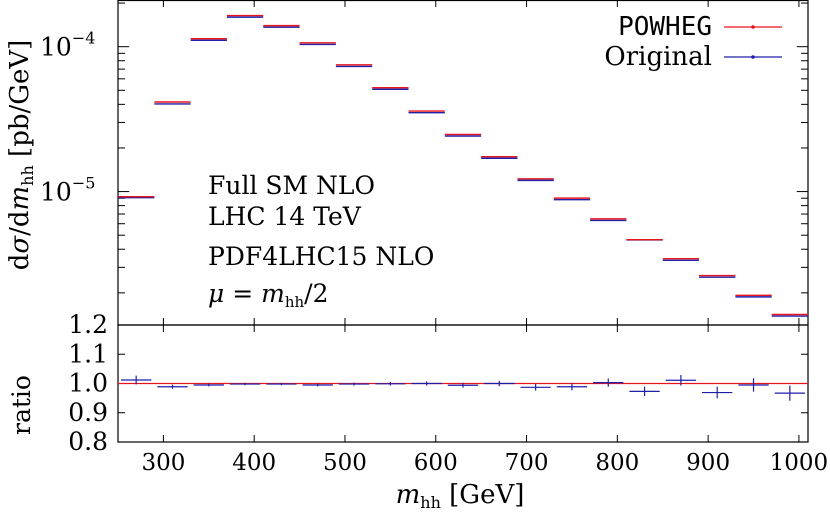  I want to click on x-tick-label: 900, so click(708, 463).